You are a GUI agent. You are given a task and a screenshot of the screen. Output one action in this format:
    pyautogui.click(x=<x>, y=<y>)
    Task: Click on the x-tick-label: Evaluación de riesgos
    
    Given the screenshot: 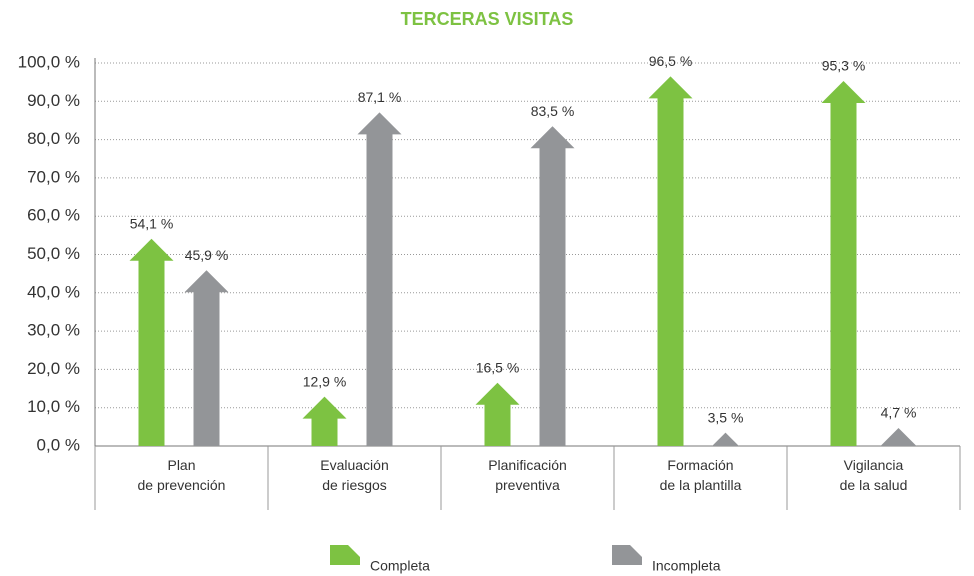 What is the action you would take?
    pyautogui.click(x=354, y=475)
    